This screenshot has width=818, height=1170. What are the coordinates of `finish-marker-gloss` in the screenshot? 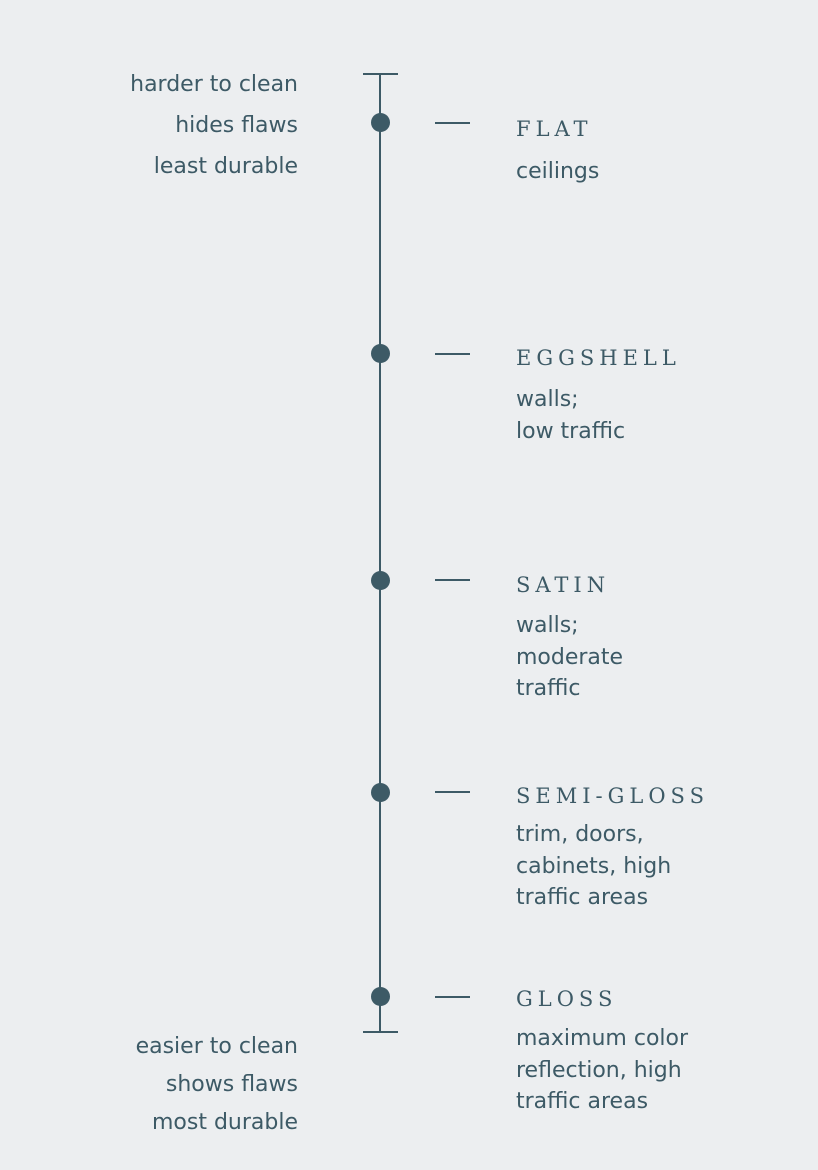 It's located at (380, 996).